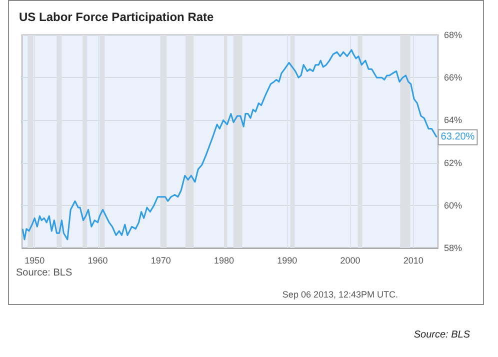 This screenshot has width=498, height=357. What do you see at coordinates (453, 35) in the screenshot?
I see `y-tick-label: 68%` at bounding box center [453, 35].